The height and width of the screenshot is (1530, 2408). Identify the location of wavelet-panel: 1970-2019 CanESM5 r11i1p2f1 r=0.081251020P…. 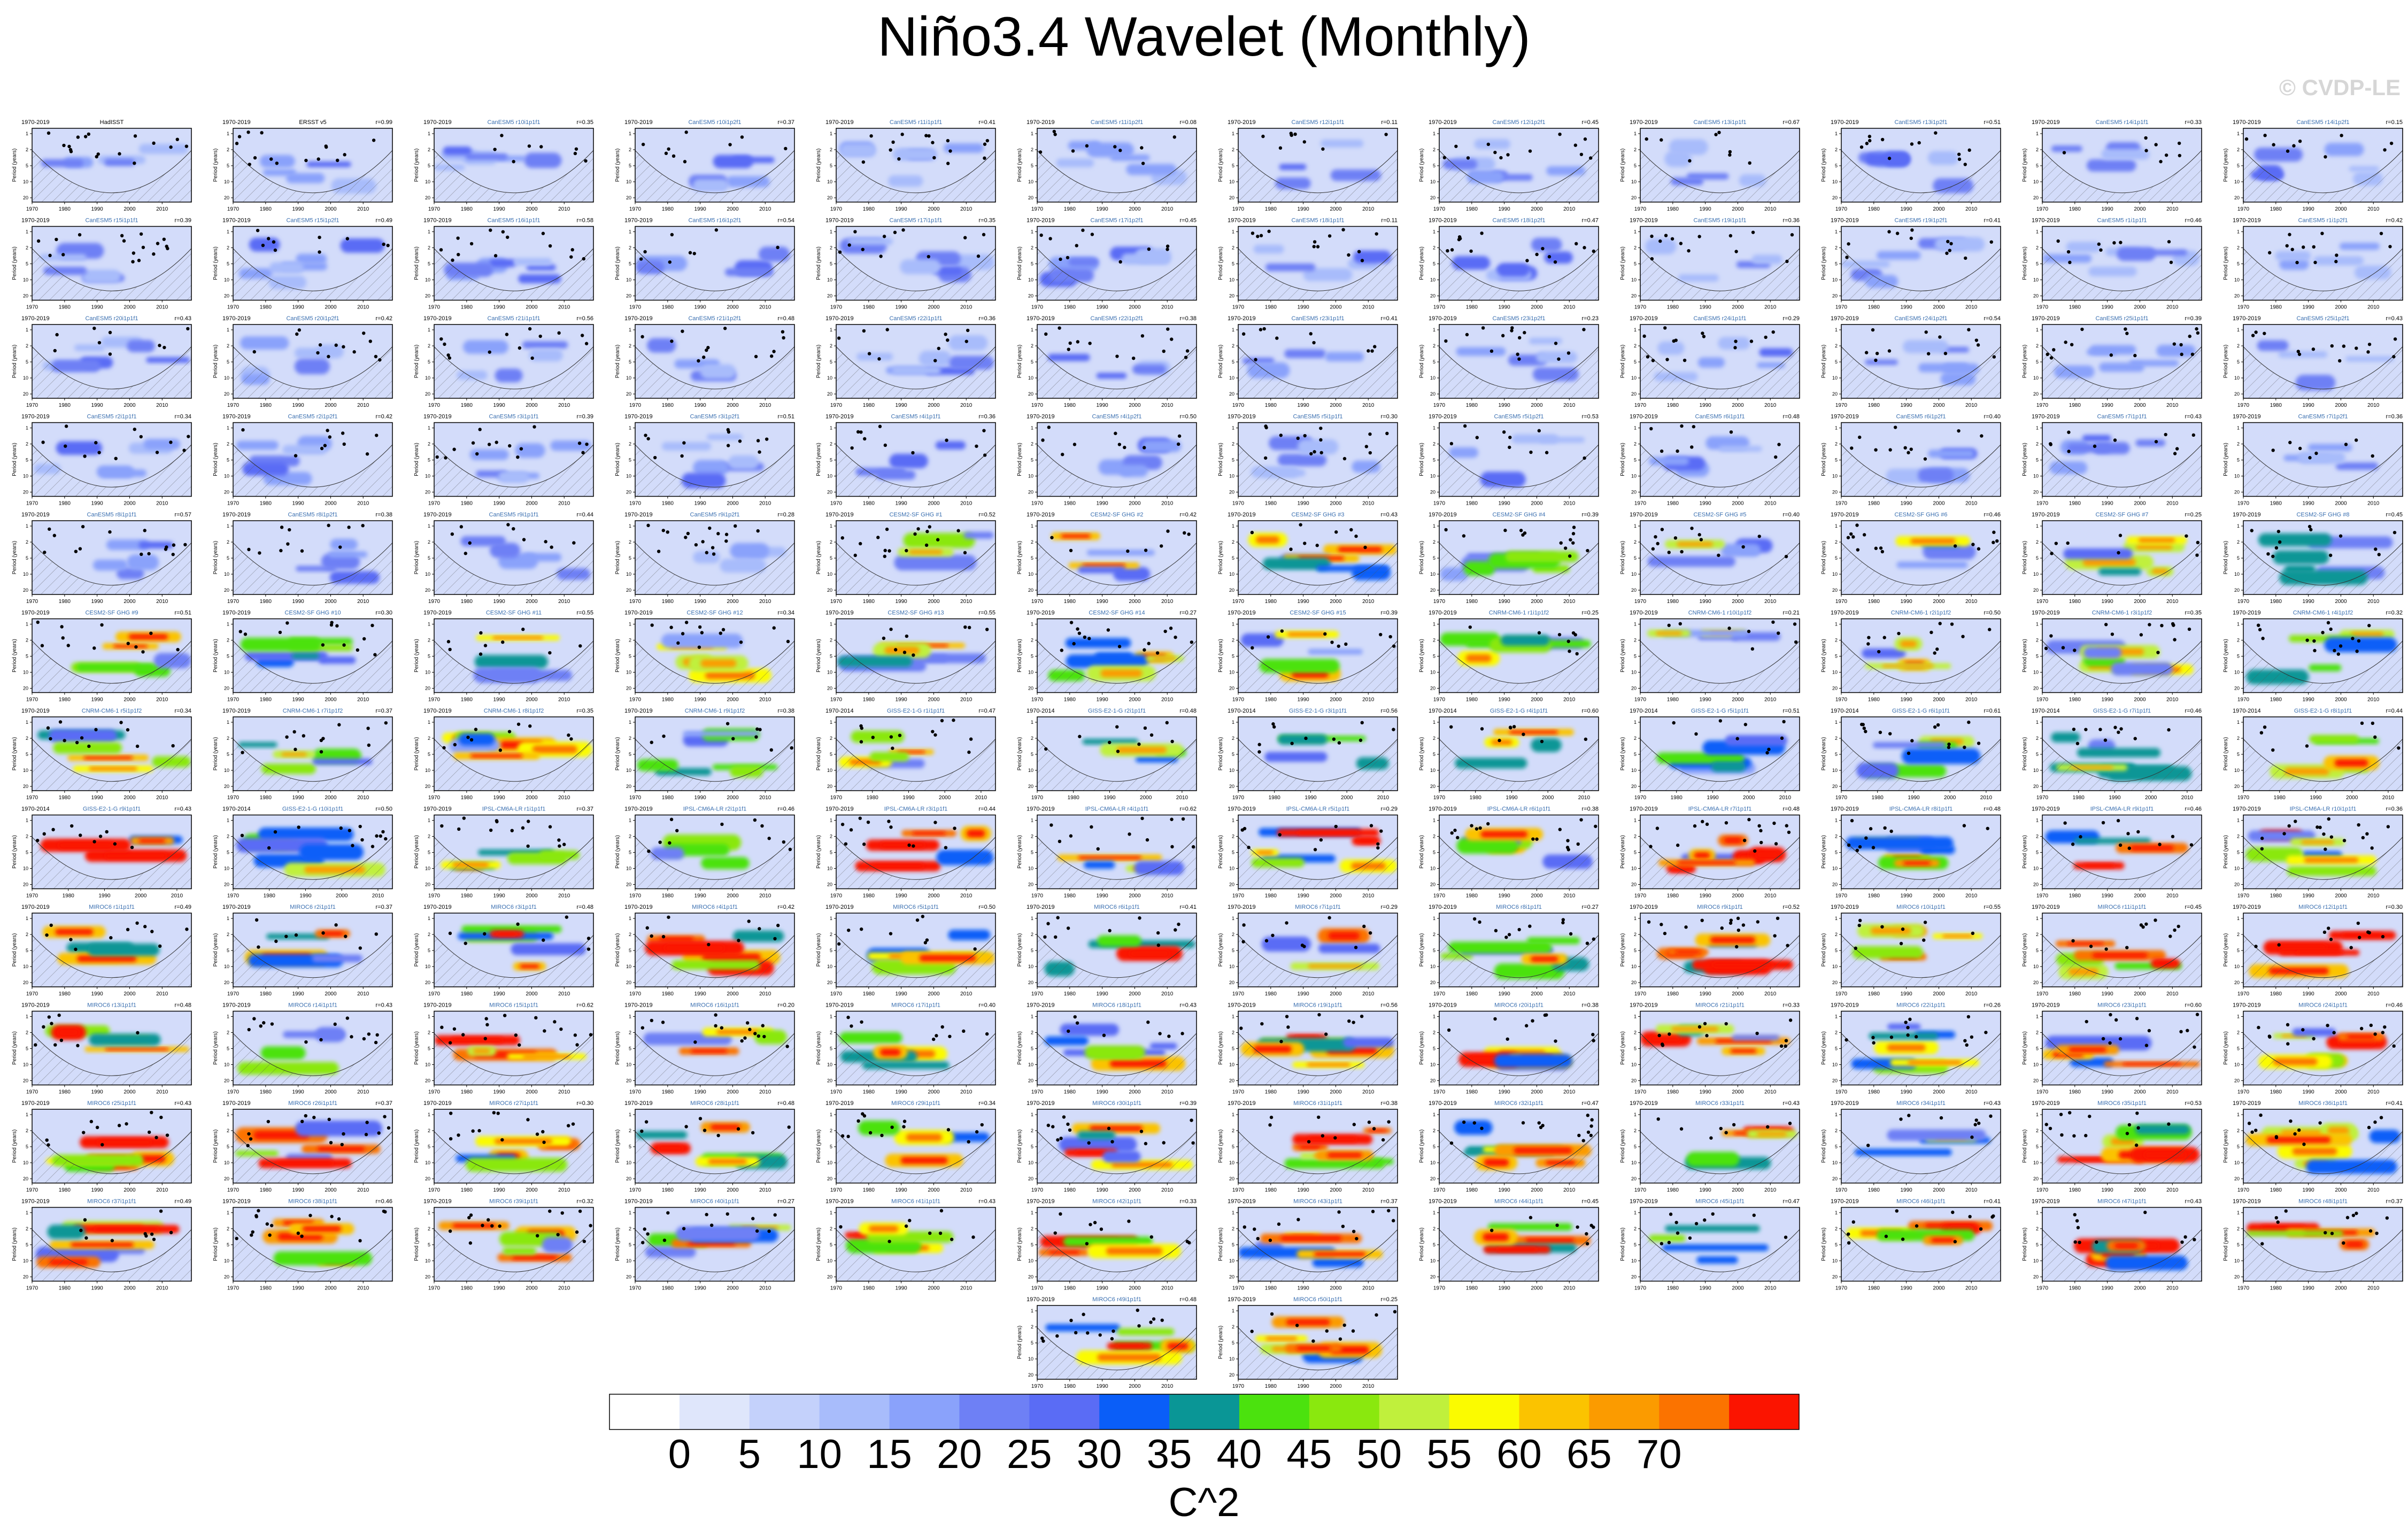
(1107, 165).